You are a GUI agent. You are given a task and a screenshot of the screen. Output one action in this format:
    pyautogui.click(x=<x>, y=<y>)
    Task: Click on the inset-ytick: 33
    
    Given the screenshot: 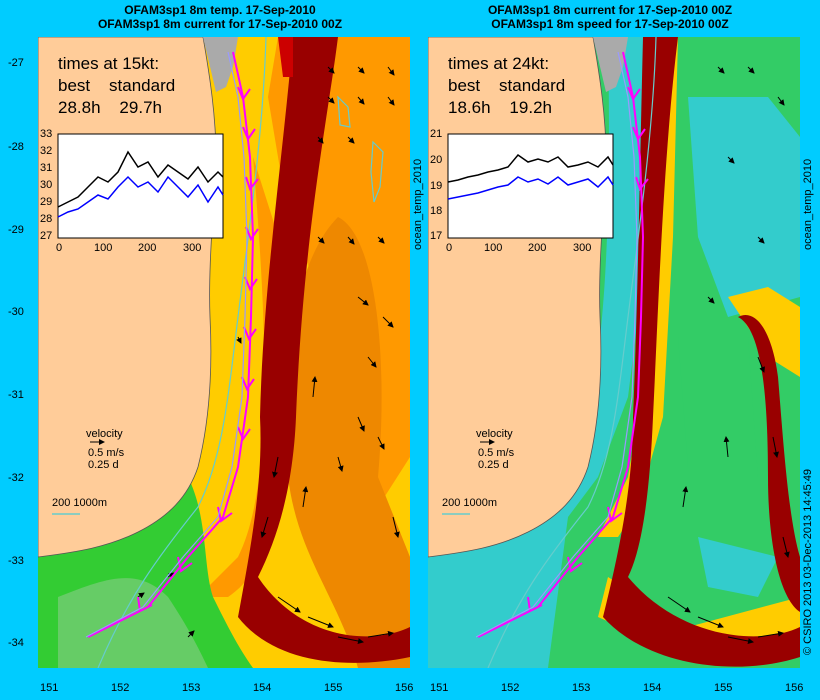 What is the action you would take?
    pyautogui.click(x=46, y=134)
    